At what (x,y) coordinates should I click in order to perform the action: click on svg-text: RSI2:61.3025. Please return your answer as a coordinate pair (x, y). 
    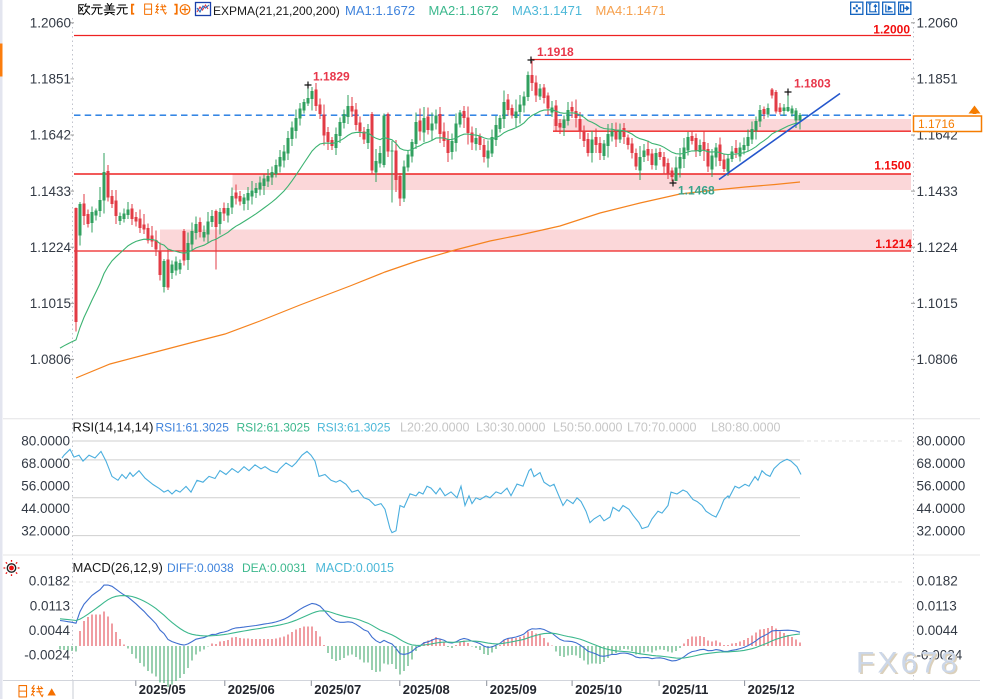
    Looking at the image, I should click on (274, 428).